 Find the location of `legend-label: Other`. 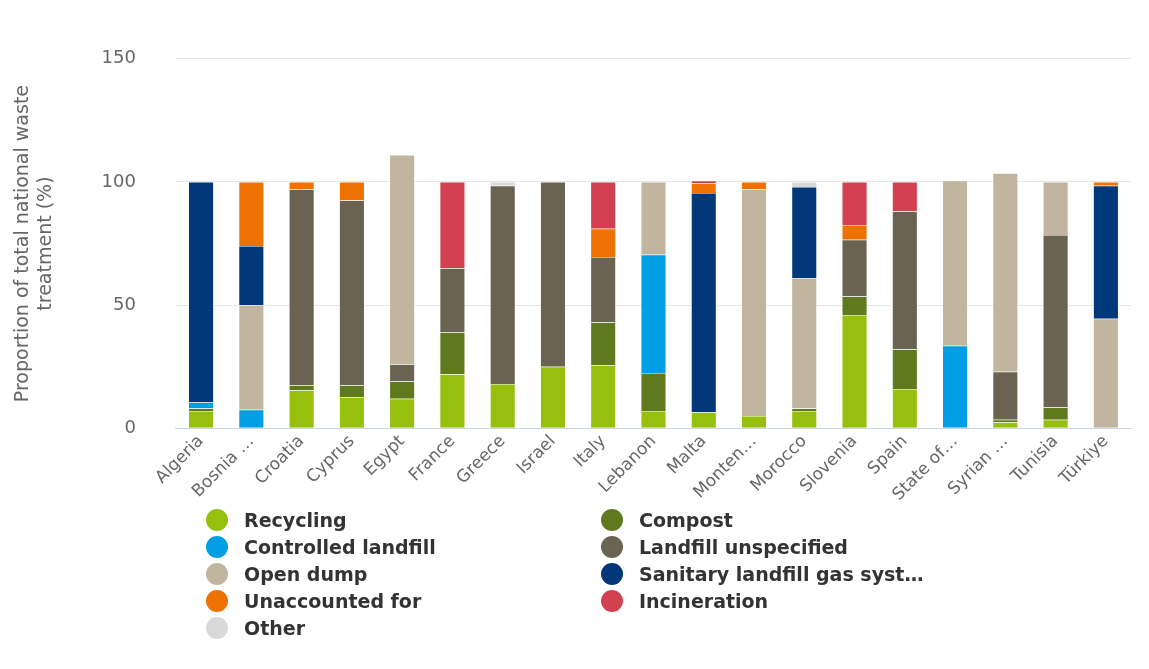

legend-label: Other is located at coordinates (275, 627).